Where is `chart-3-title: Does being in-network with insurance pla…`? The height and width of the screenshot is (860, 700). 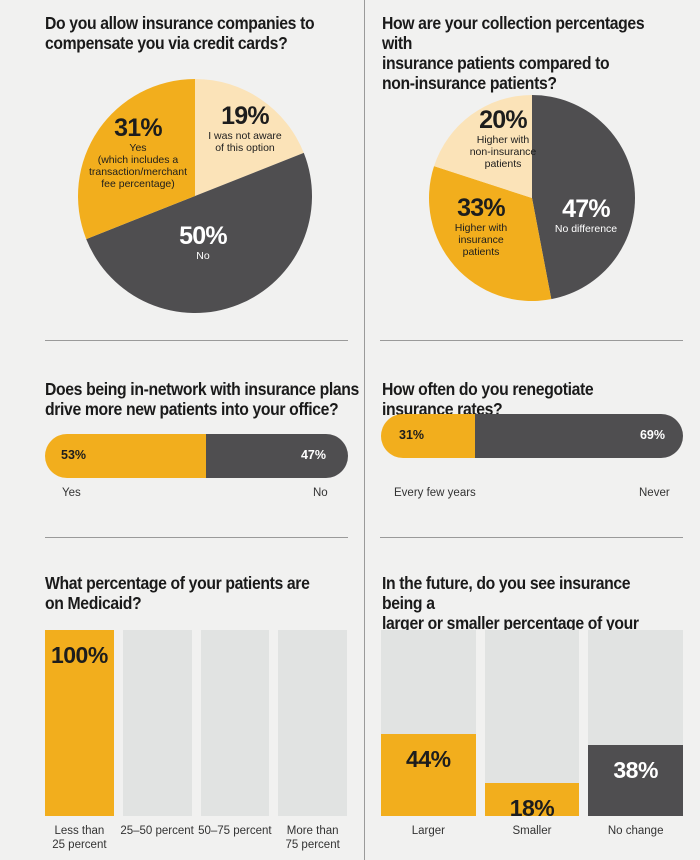 chart-3-title: Does being in-network with insurance pla… is located at coordinates (202, 399).